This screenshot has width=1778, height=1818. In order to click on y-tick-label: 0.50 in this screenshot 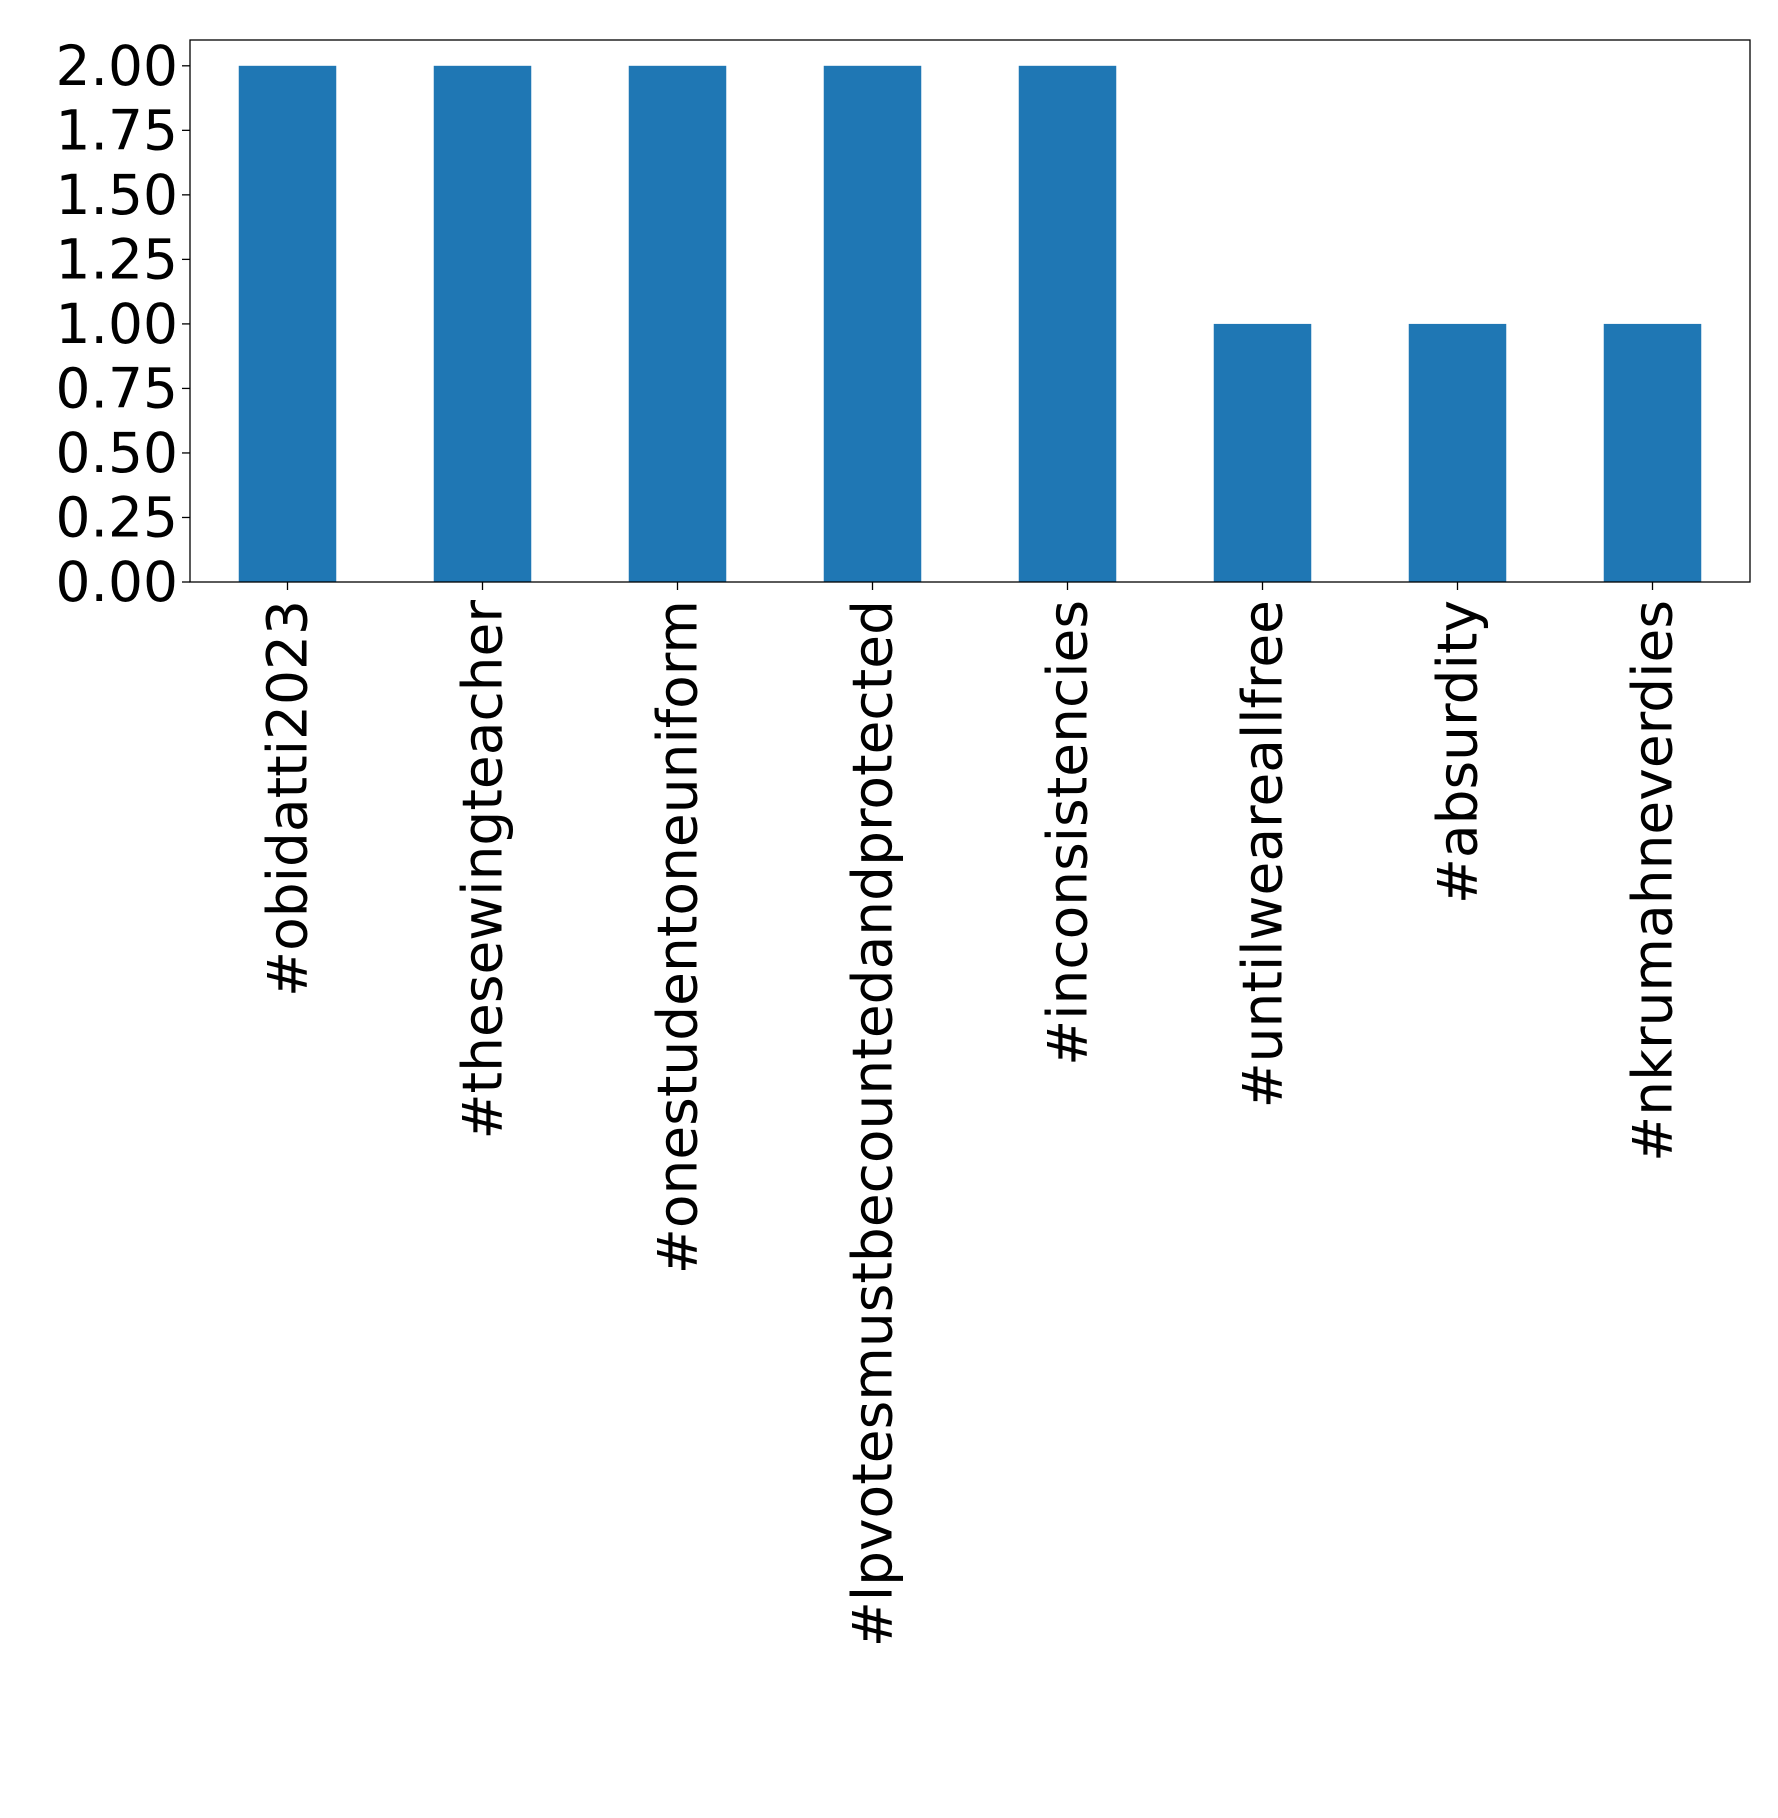, I will do `click(117, 453)`.